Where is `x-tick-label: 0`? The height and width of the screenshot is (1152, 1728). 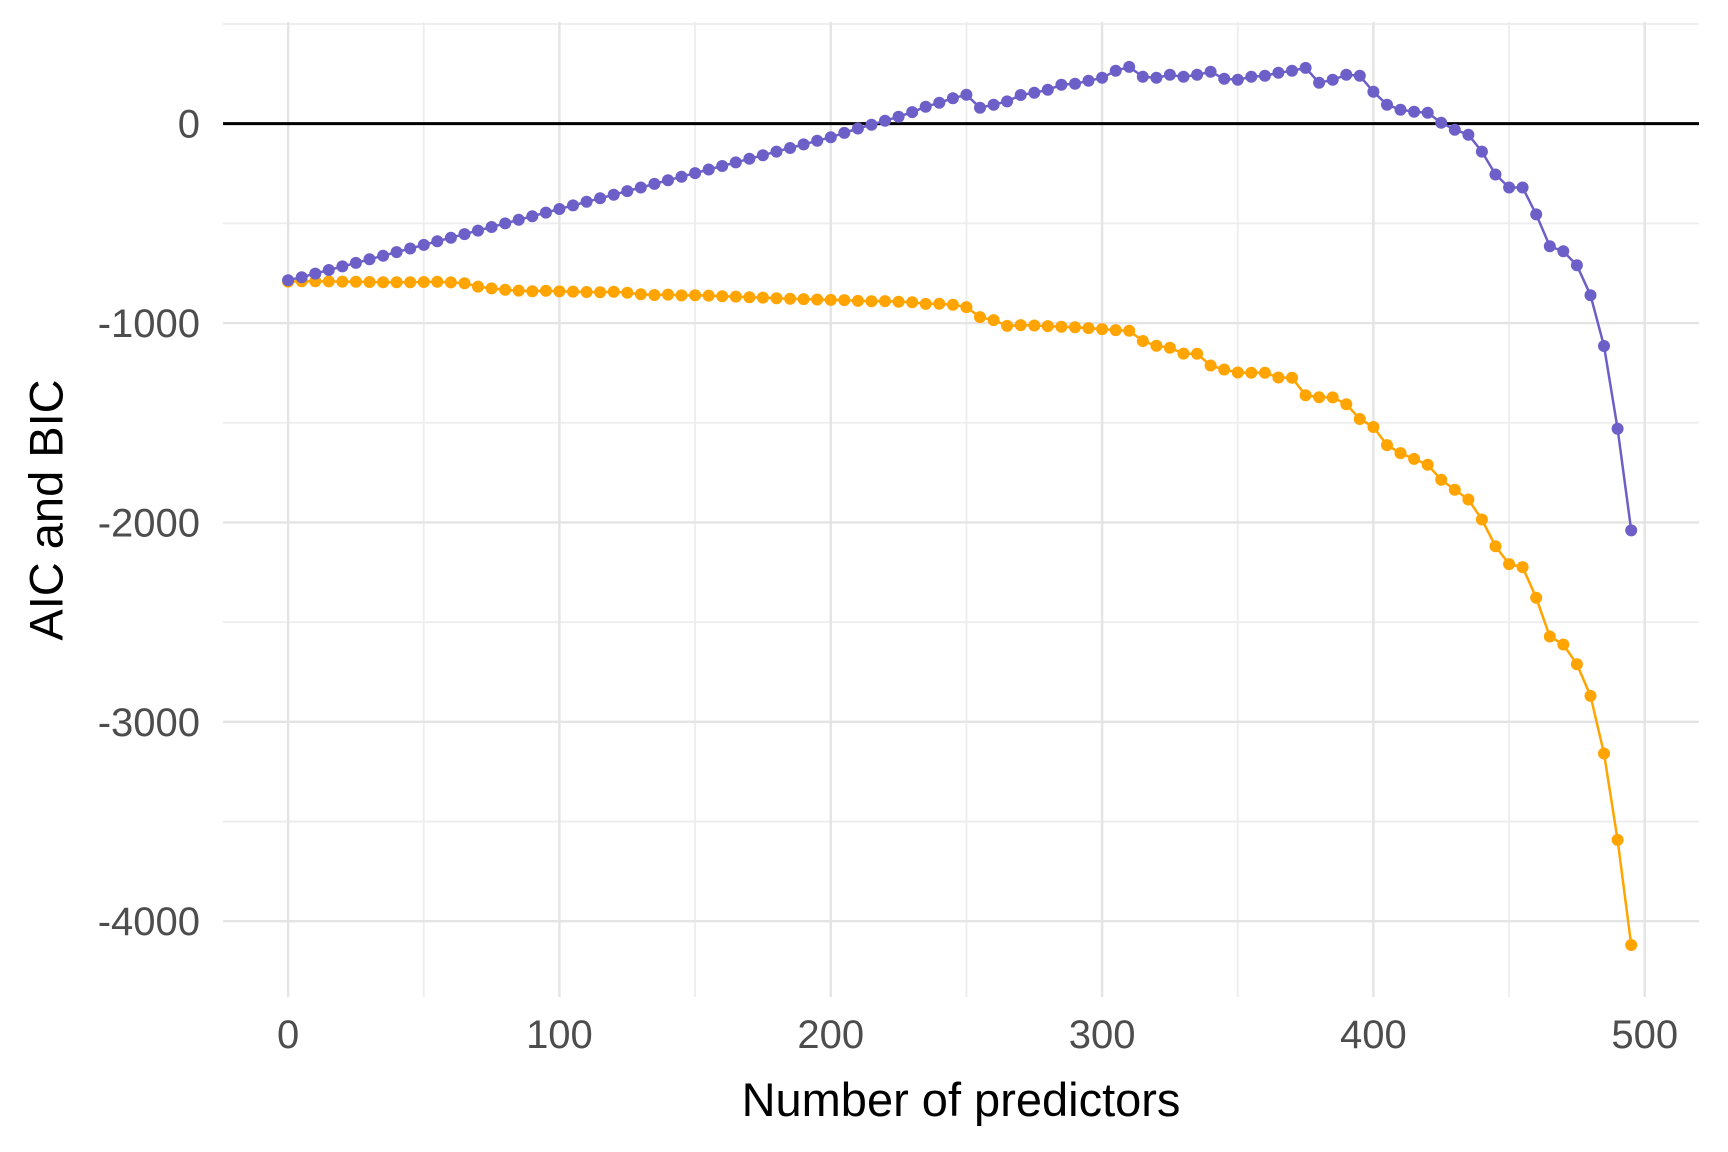
x-tick-label: 0 is located at coordinates (288, 1035).